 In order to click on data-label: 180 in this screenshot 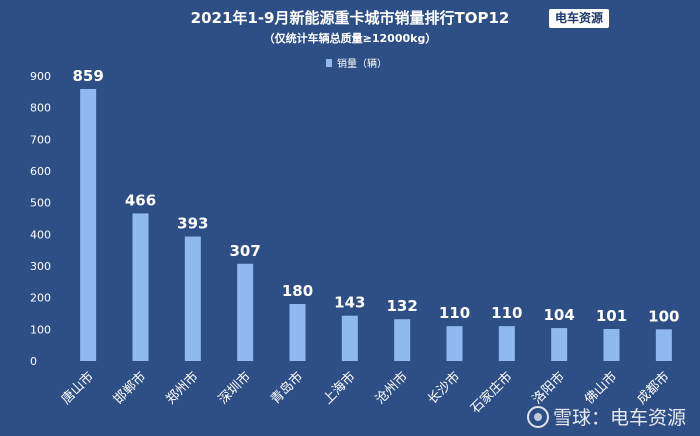, I will do `click(297, 291)`.